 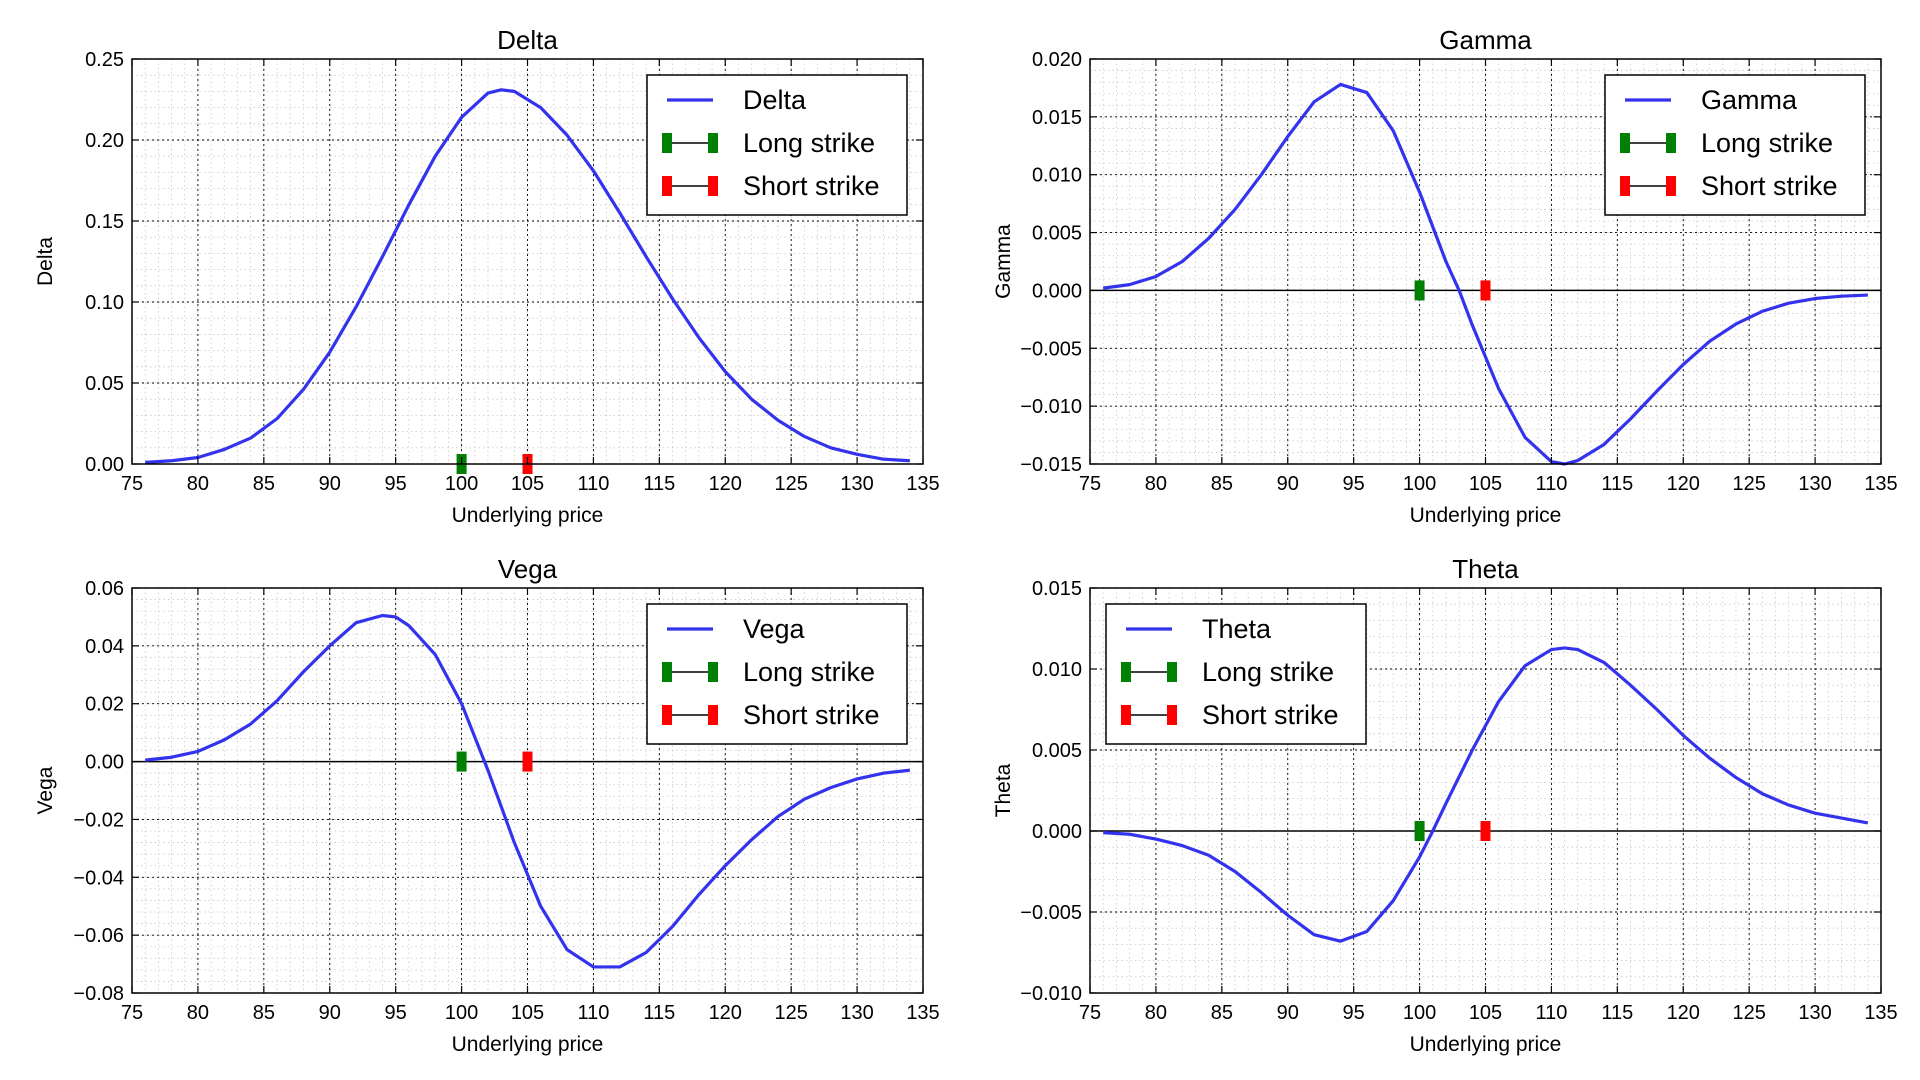 I want to click on x-tick-label: 115, so click(x=659, y=484).